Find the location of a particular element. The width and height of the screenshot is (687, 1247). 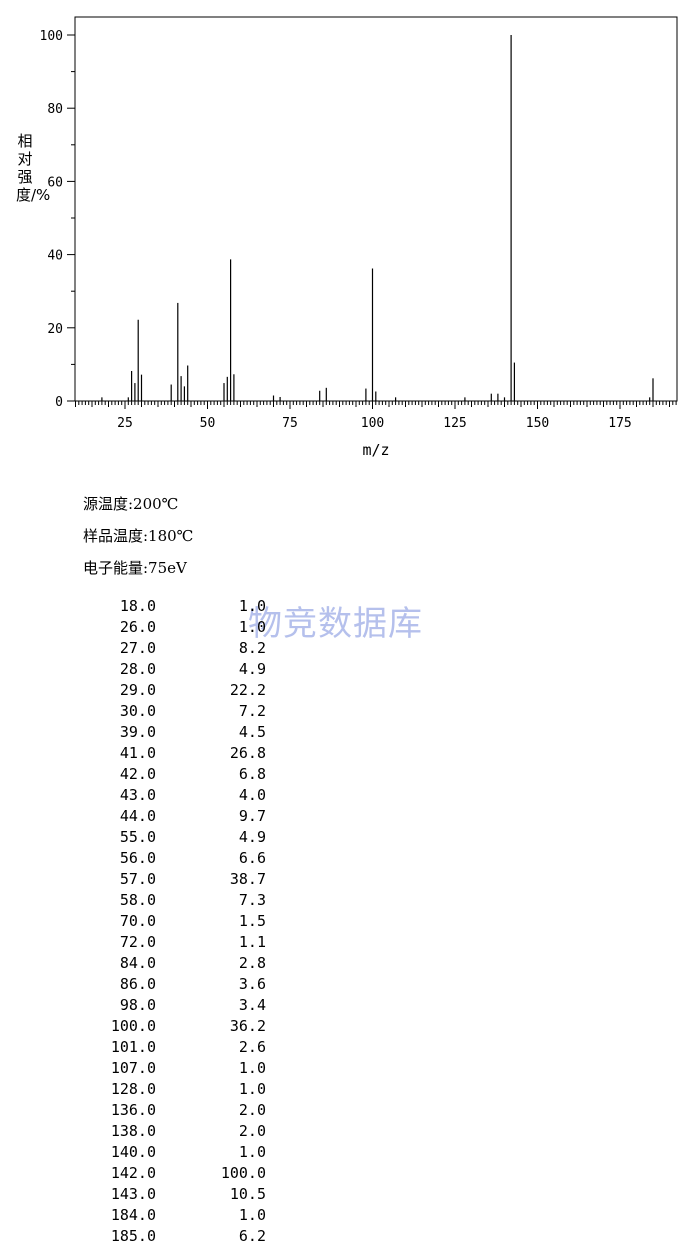

peak-row: 43.0 4.0 is located at coordinates (191, 795).